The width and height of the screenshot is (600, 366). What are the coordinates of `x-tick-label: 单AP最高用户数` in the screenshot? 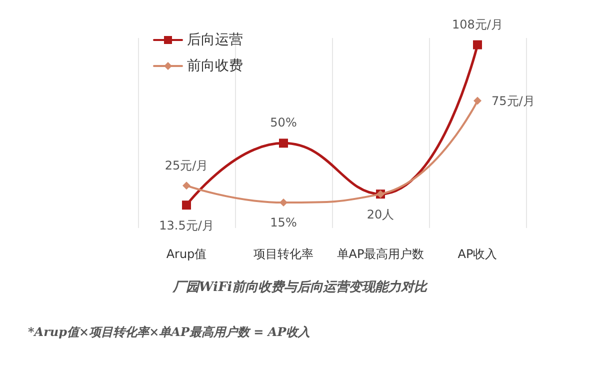 It's located at (380, 254).